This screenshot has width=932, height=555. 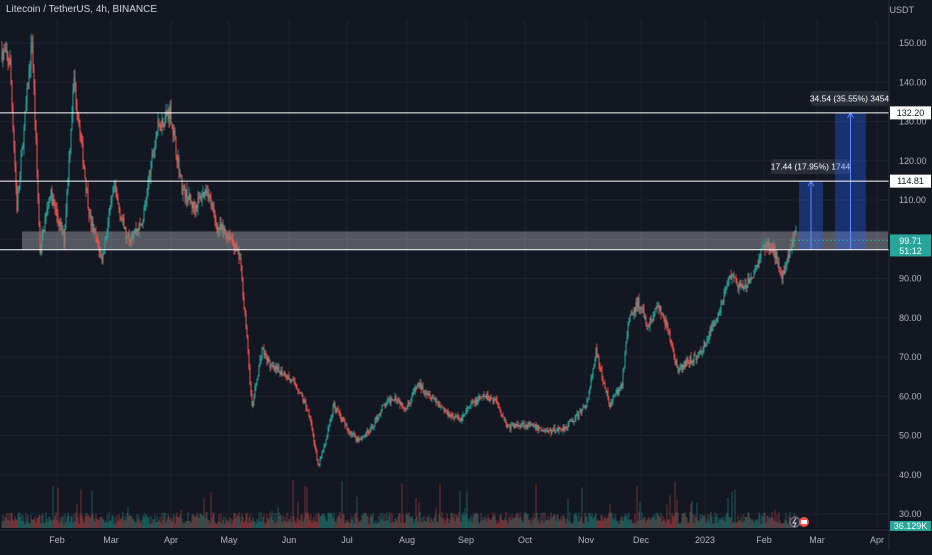 I want to click on time-tick-label: Feb, so click(x=57, y=540).